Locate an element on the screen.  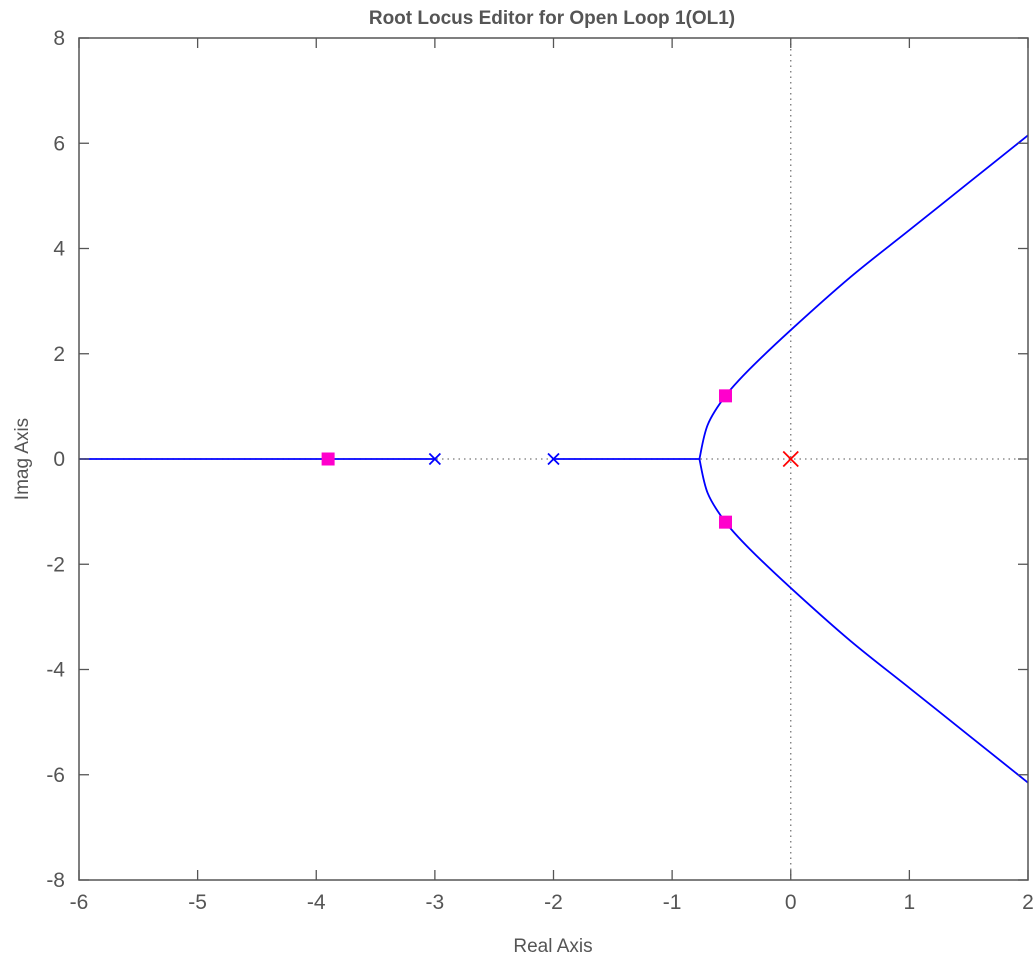
x-tick-label: -4 is located at coordinates (316, 902).